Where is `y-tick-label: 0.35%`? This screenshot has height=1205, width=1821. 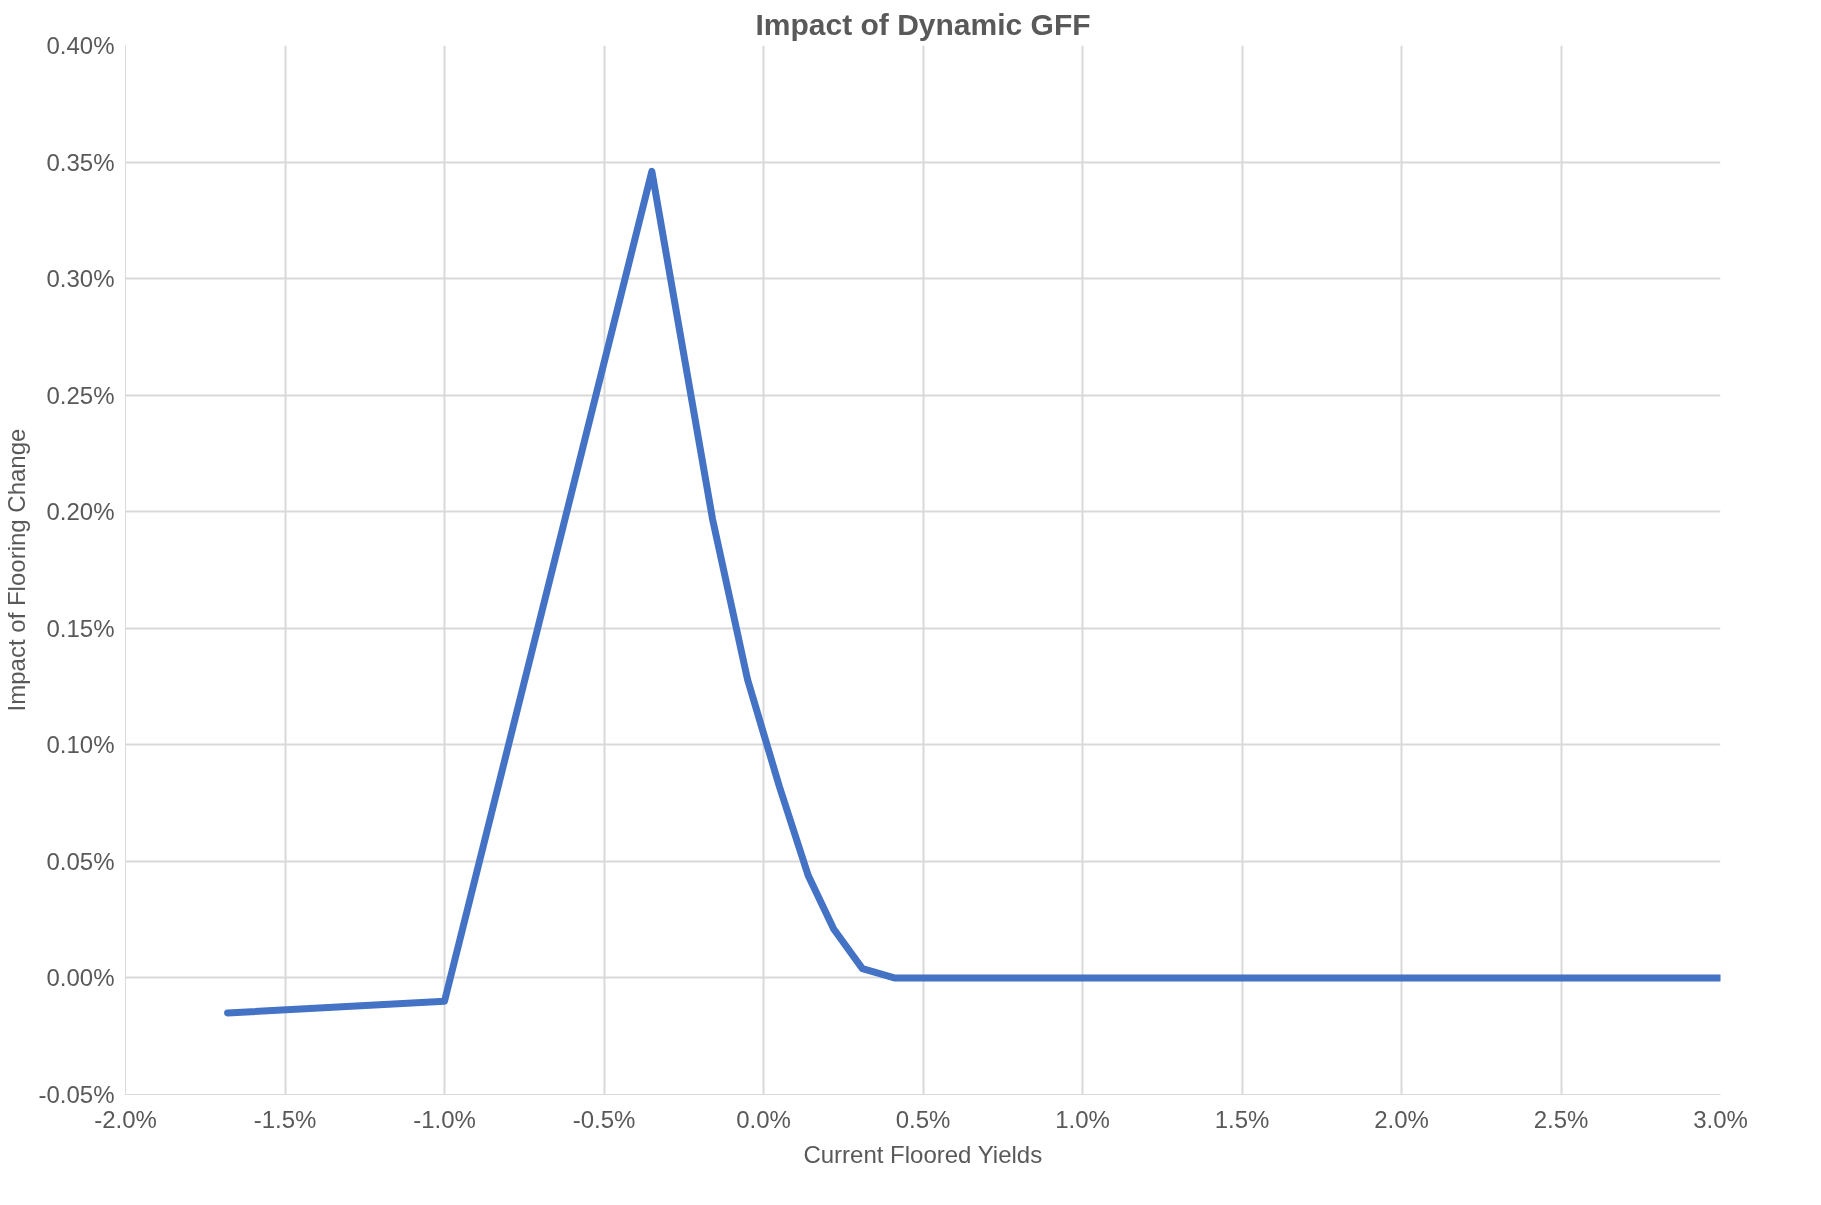 y-tick-label: 0.35% is located at coordinates (80, 162).